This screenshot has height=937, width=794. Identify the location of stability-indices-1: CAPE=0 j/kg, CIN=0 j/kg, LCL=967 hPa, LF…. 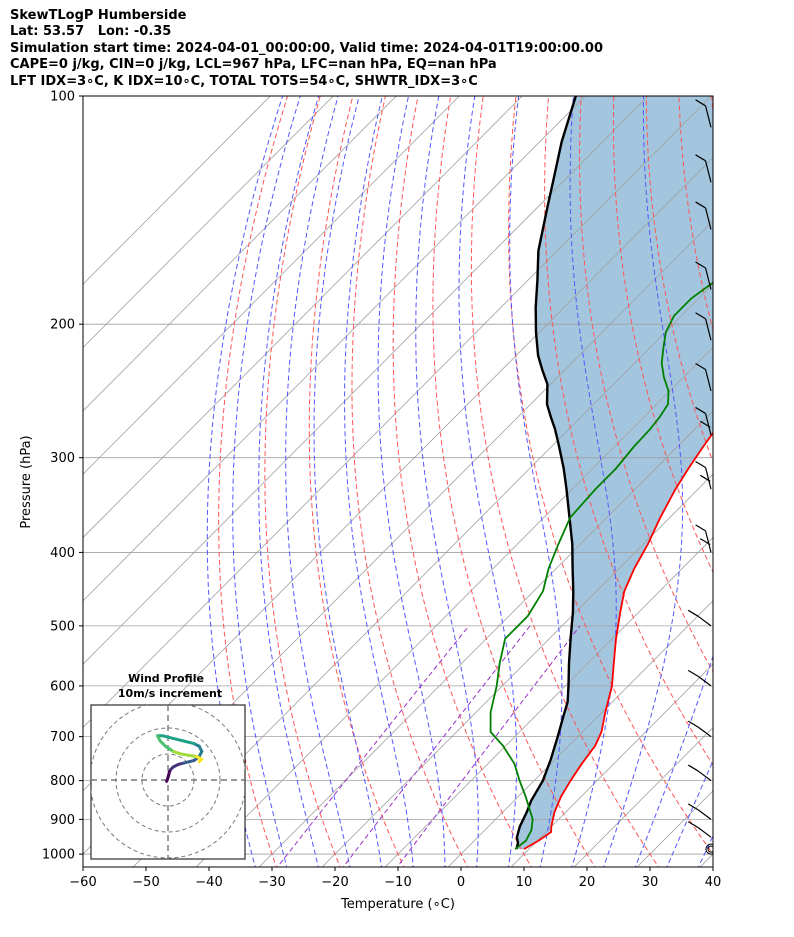
(253, 65).